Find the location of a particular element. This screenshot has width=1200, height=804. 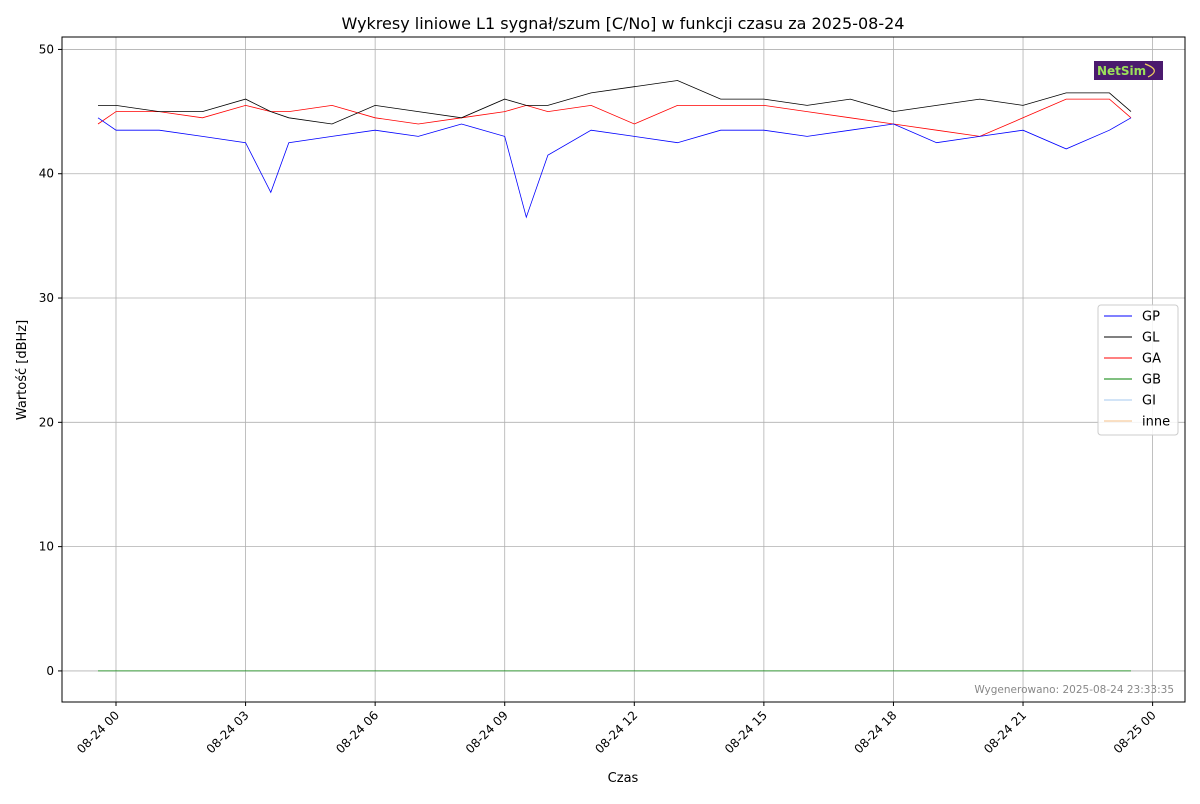

netsim-logo: NetSim is located at coordinates (1128, 70).